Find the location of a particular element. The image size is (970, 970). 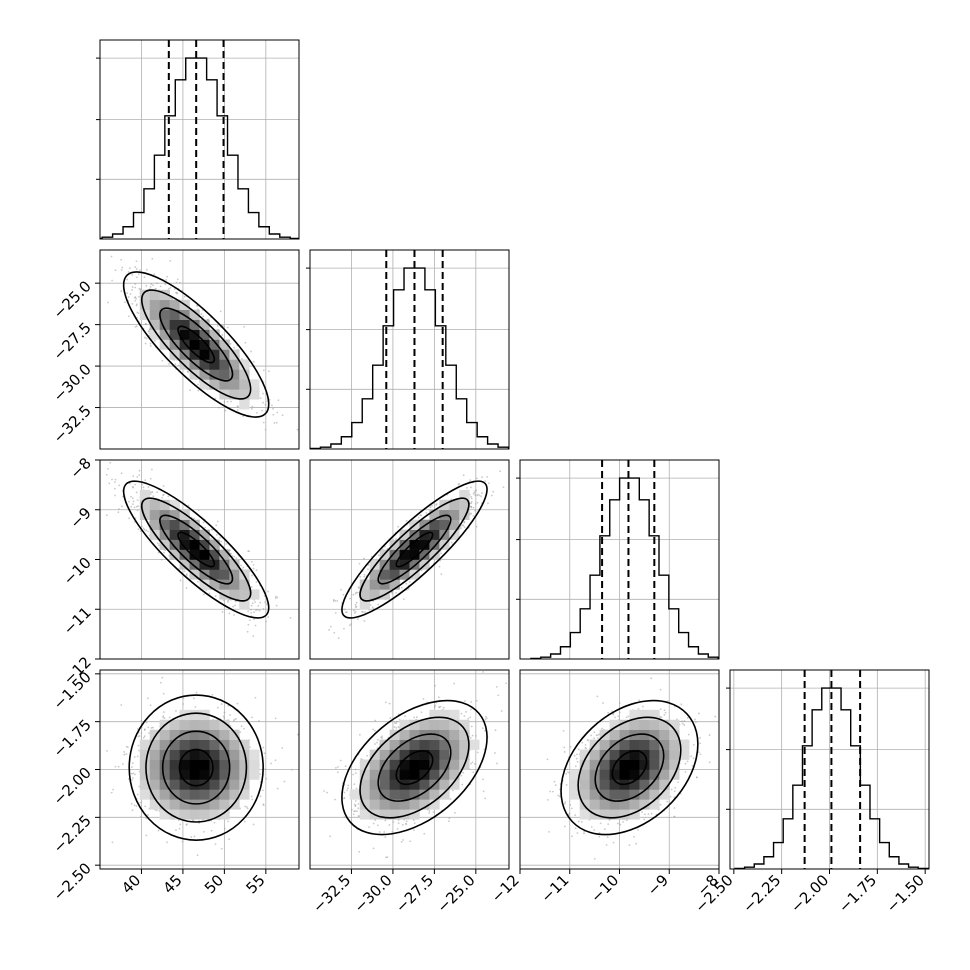

x-tick-label: 45 is located at coordinates (173, 884).